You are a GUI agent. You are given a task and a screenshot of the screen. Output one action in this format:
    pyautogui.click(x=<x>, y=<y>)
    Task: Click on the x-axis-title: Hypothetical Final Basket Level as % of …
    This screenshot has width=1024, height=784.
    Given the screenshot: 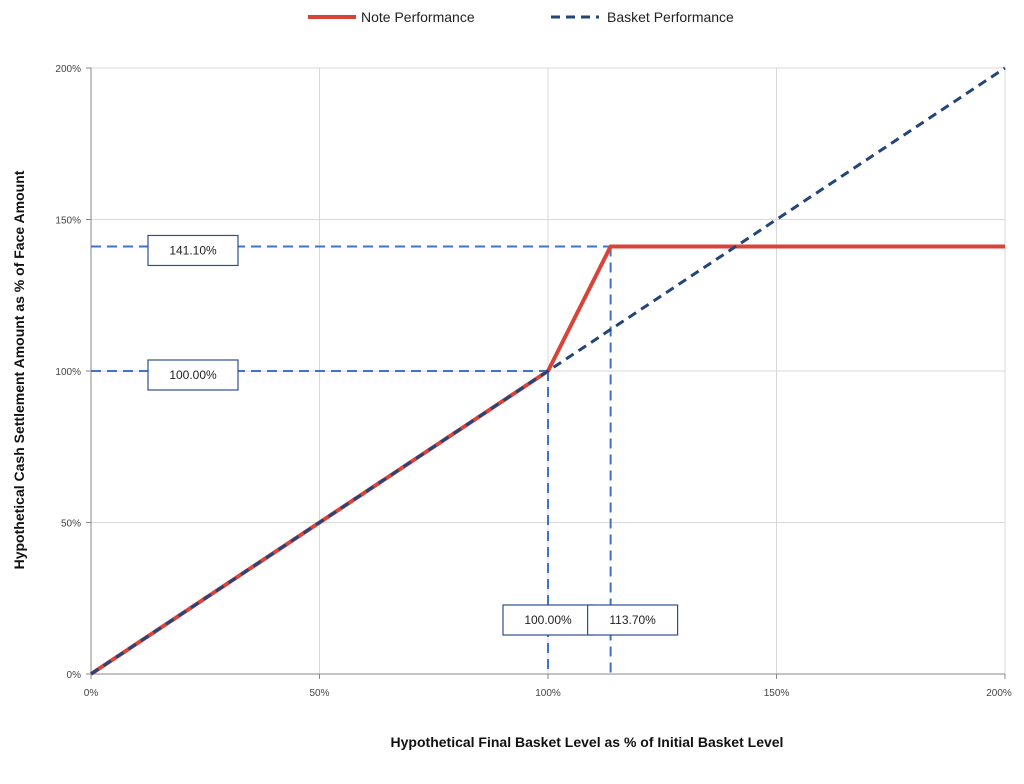 What is the action you would take?
    pyautogui.click(x=587, y=742)
    